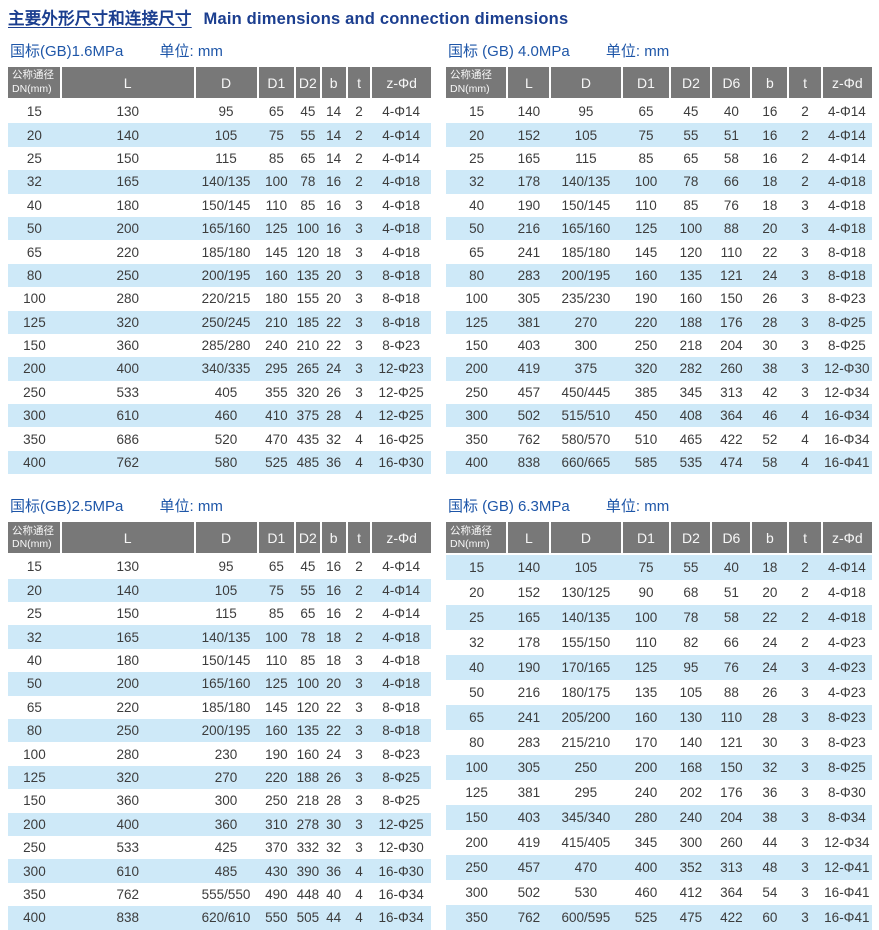 The width and height of the screenshot is (879, 930). I want to click on table-row: 350 762 555/550 490 448 40 4 16-Φ34, so click(219, 894).